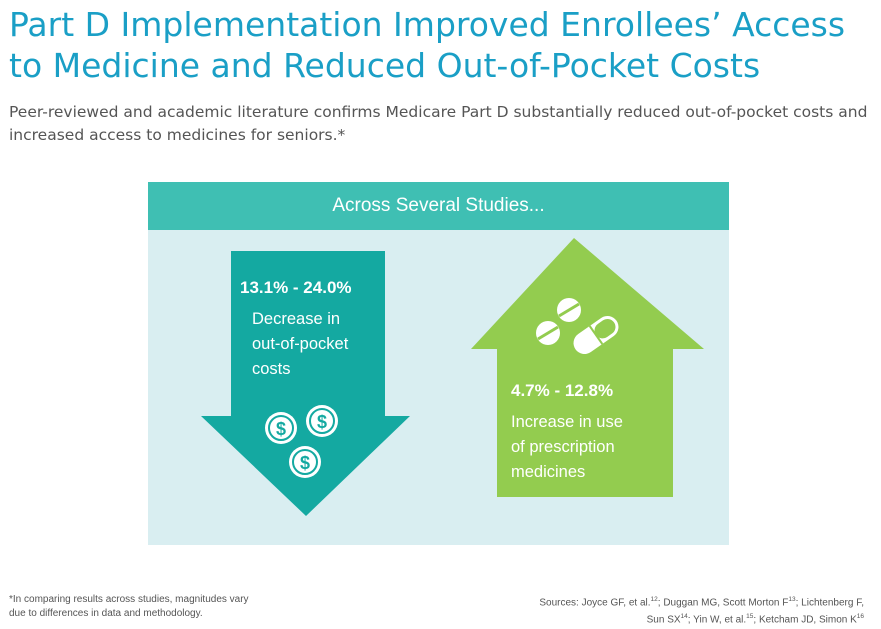 This screenshot has height=629, width=881. What do you see at coordinates (577, 326) in the screenshot?
I see `pill-icon` at bounding box center [577, 326].